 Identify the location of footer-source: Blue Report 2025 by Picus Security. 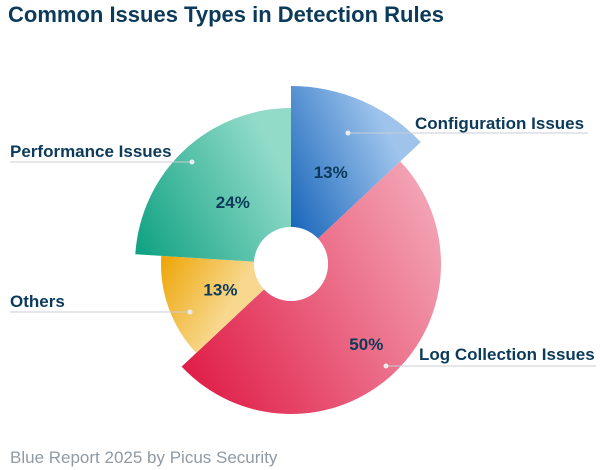
(144, 457).